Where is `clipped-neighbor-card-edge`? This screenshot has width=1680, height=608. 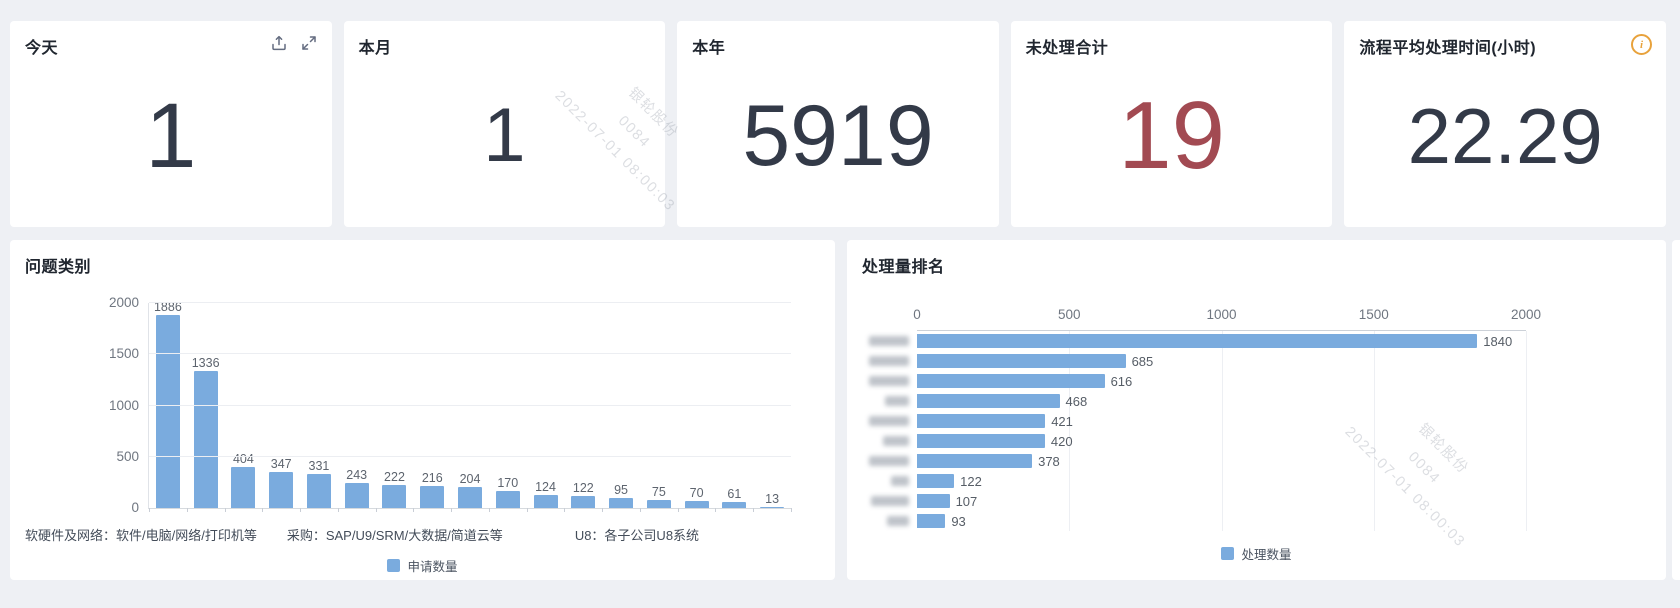
clipped-neighbor-card-edge is located at coordinates (1676, 410).